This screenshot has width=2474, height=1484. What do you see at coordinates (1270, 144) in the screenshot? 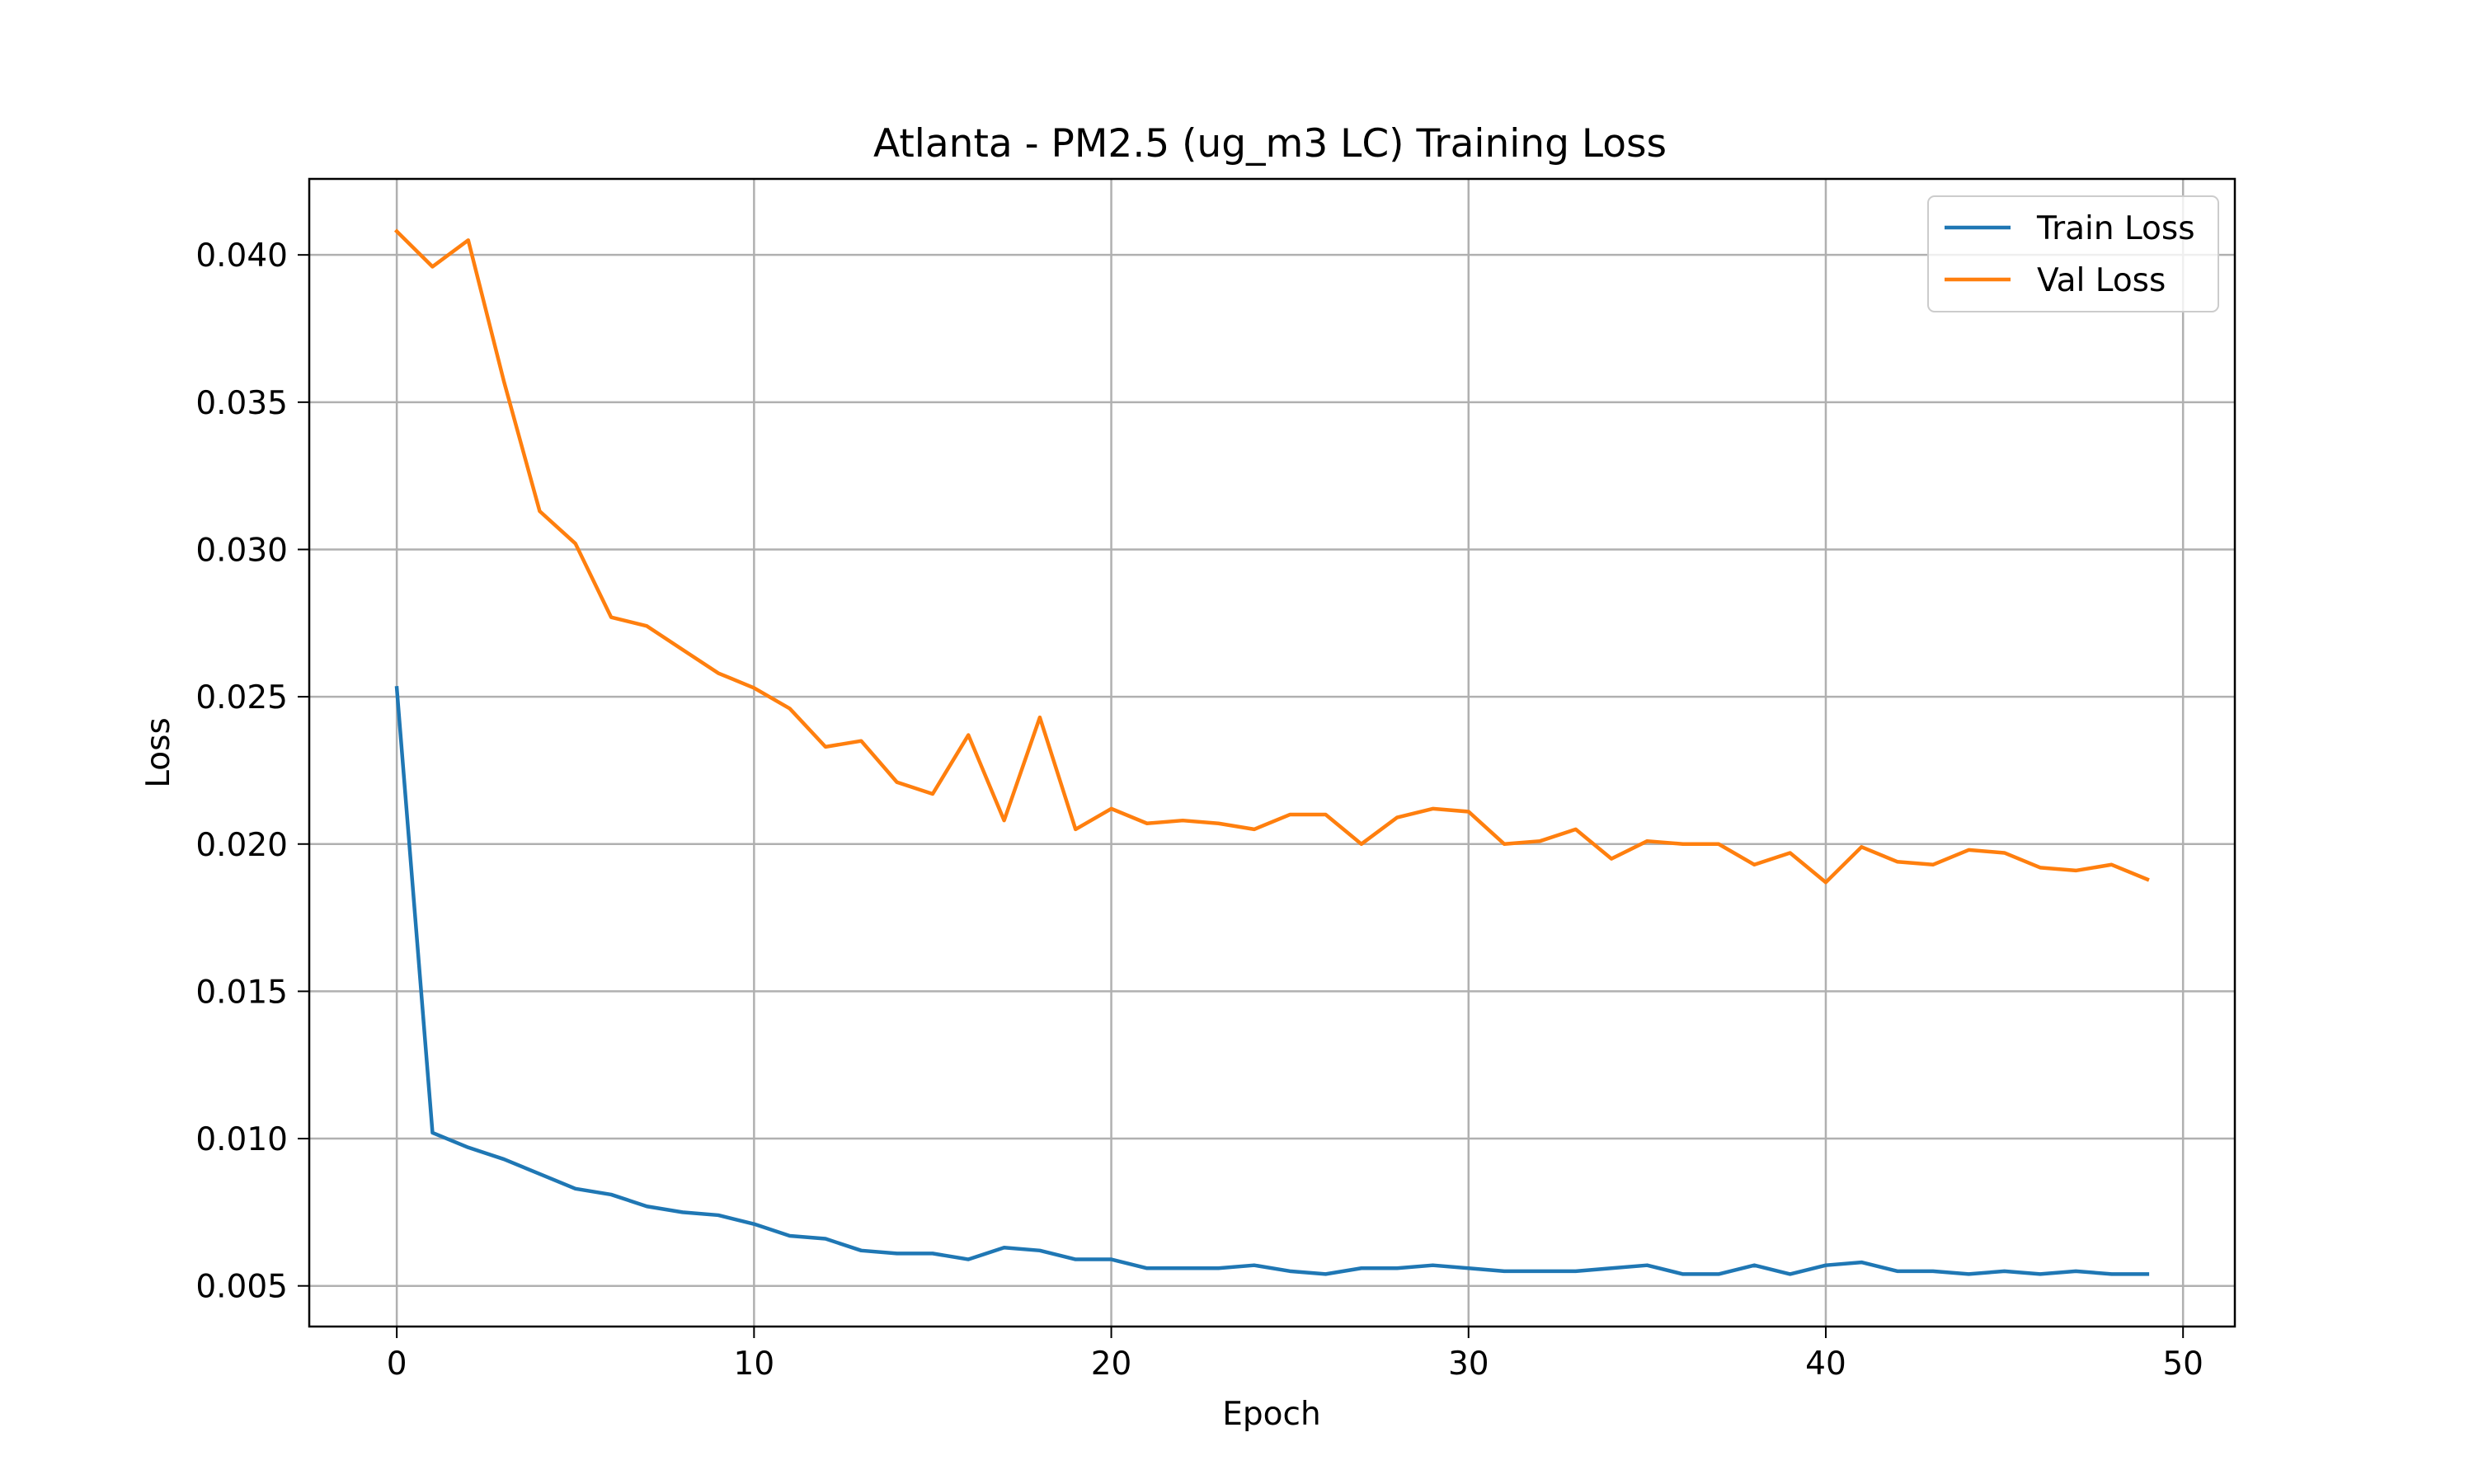
I see `chart-title: Atlanta - PM2.5 (ug_m3 LC) Training Loss` at bounding box center [1270, 144].